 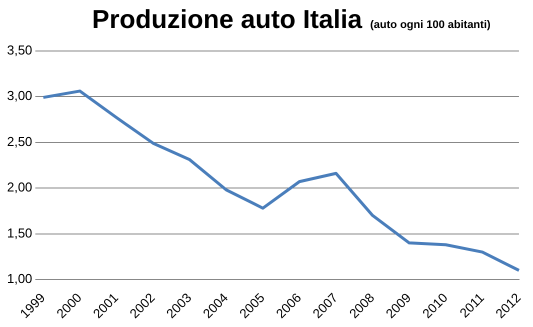 I want to click on y-tick-label: 2,50, so click(x=19, y=141).